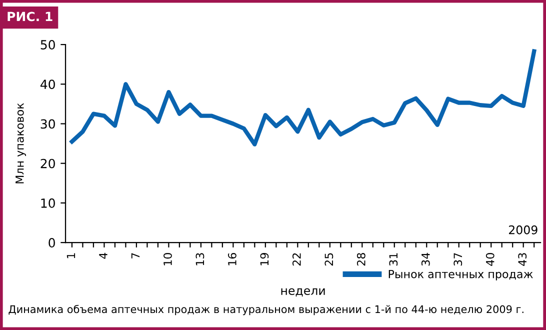 This screenshot has height=330, width=546. What do you see at coordinates (51, 243) in the screenshot?
I see `y-tick-label: 0` at bounding box center [51, 243].